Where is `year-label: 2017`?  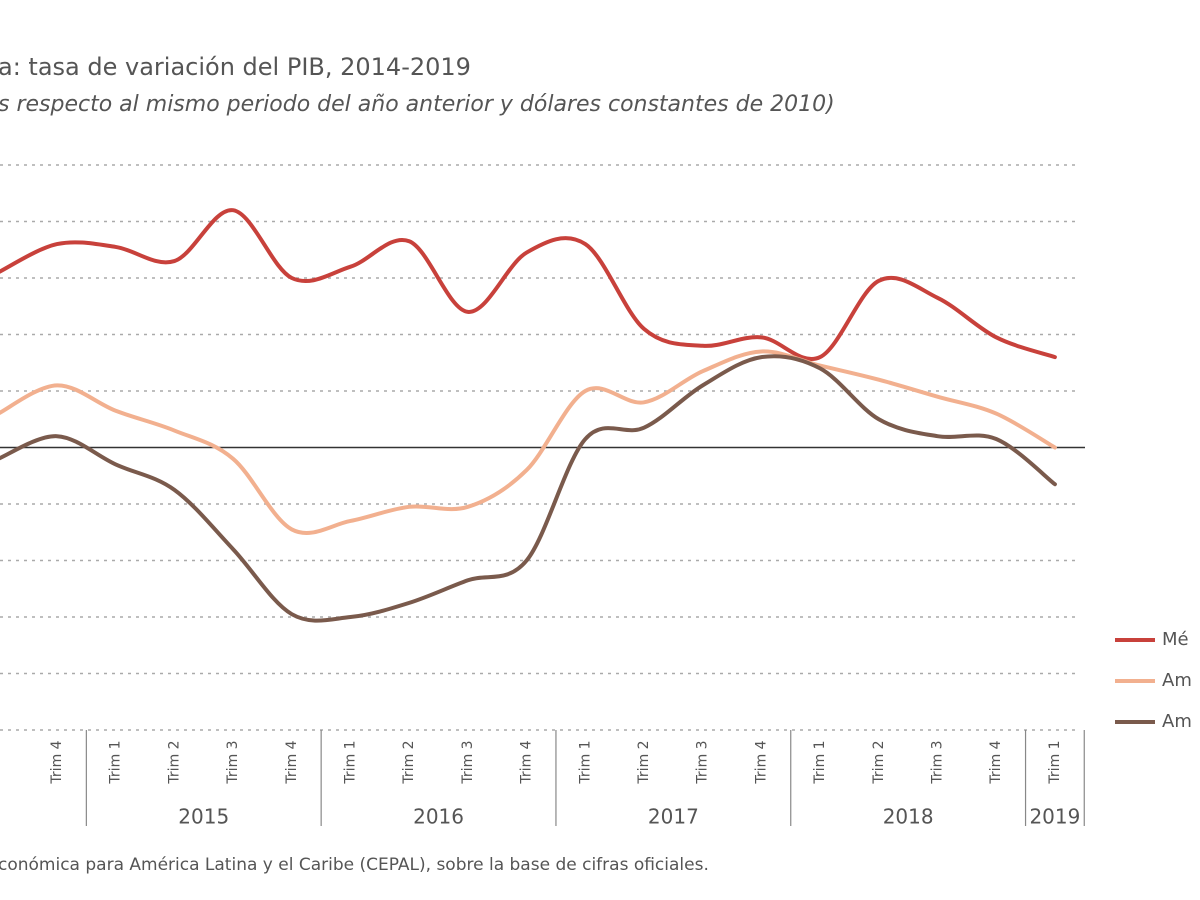 year-label: 2017 is located at coordinates (673, 817).